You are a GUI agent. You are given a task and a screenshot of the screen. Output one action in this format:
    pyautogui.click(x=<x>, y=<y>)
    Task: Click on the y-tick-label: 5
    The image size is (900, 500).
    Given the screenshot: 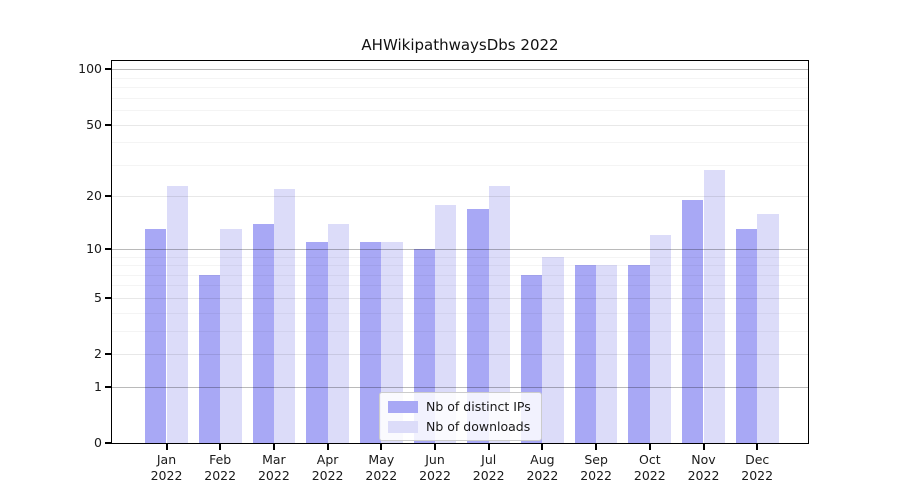 What is the action you would take?
    pyautogui.click(x=98, y=297)
    